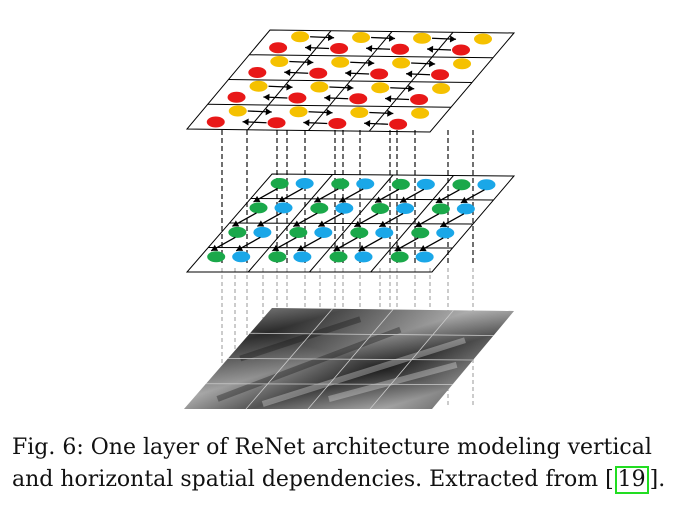 The image size is (699, 517). Describe the element at coordinates (411, 81) in the screenshot. I see `output-grid-line` at that location.